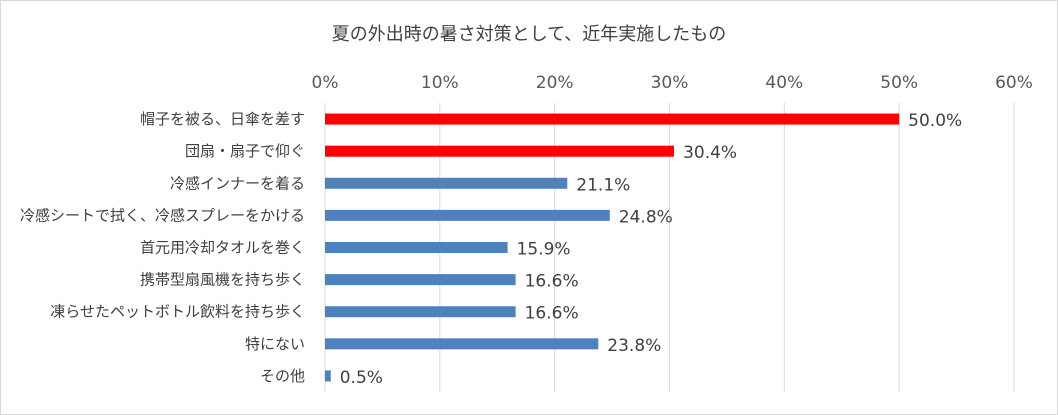  I want to click on data-label: 23.8%, so click(634, 346).